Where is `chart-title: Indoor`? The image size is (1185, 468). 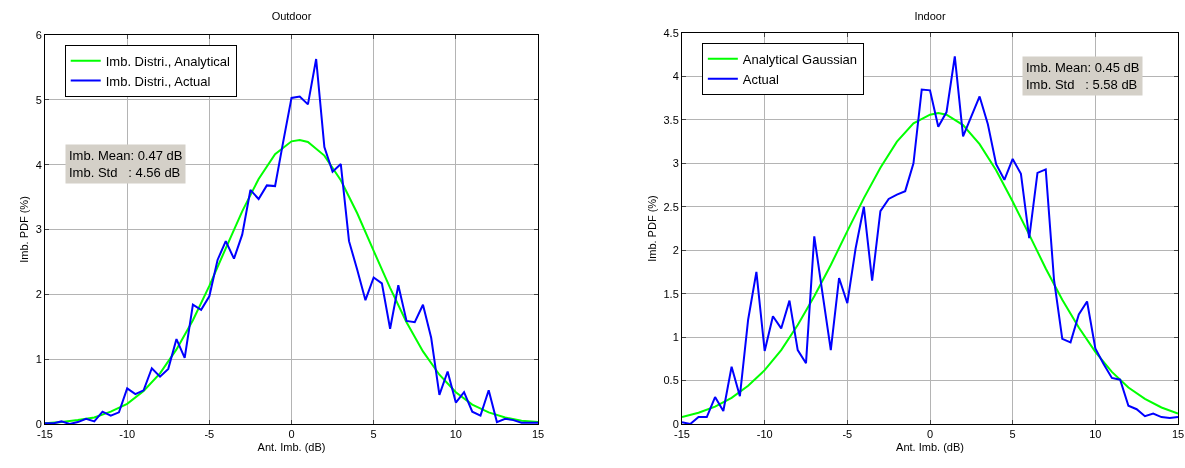
chart-title: Indoor is located at coordinates (930, 16).